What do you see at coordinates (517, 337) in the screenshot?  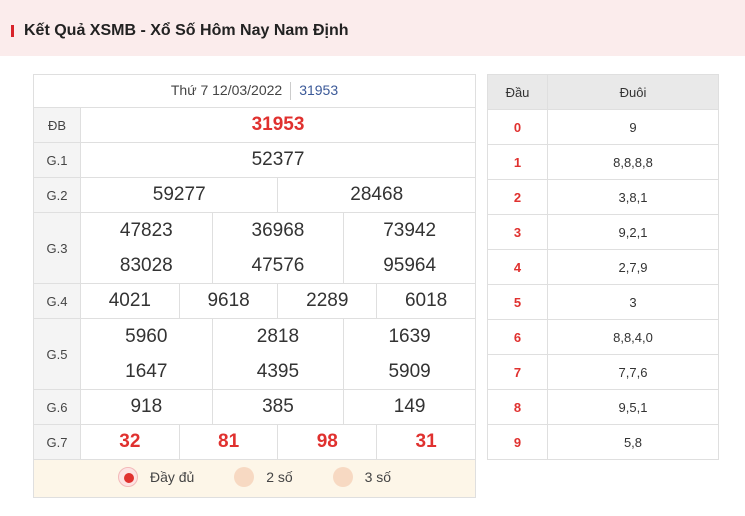 I see `loto-head: 6` at bounding box center [517, 337].